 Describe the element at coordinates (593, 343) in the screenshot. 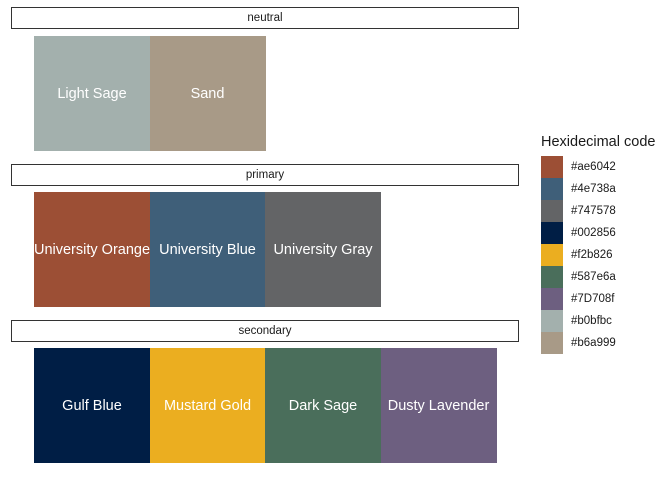

I see `legend-key-label: #b6a999` at that location.